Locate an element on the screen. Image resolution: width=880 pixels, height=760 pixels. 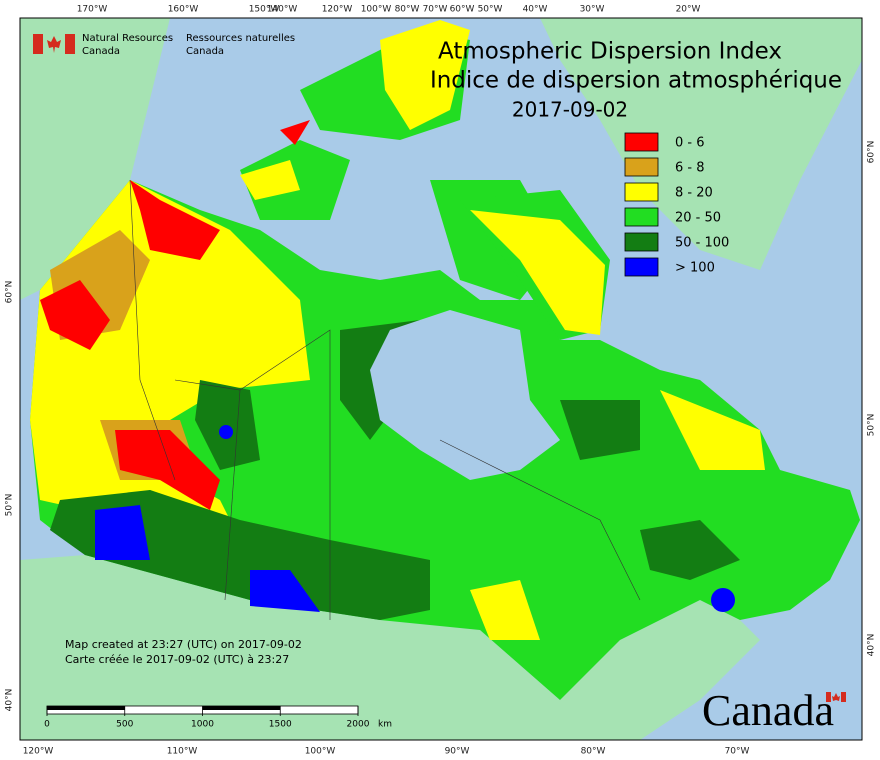
wordmark: Canada is located at coordinates (768, 710).